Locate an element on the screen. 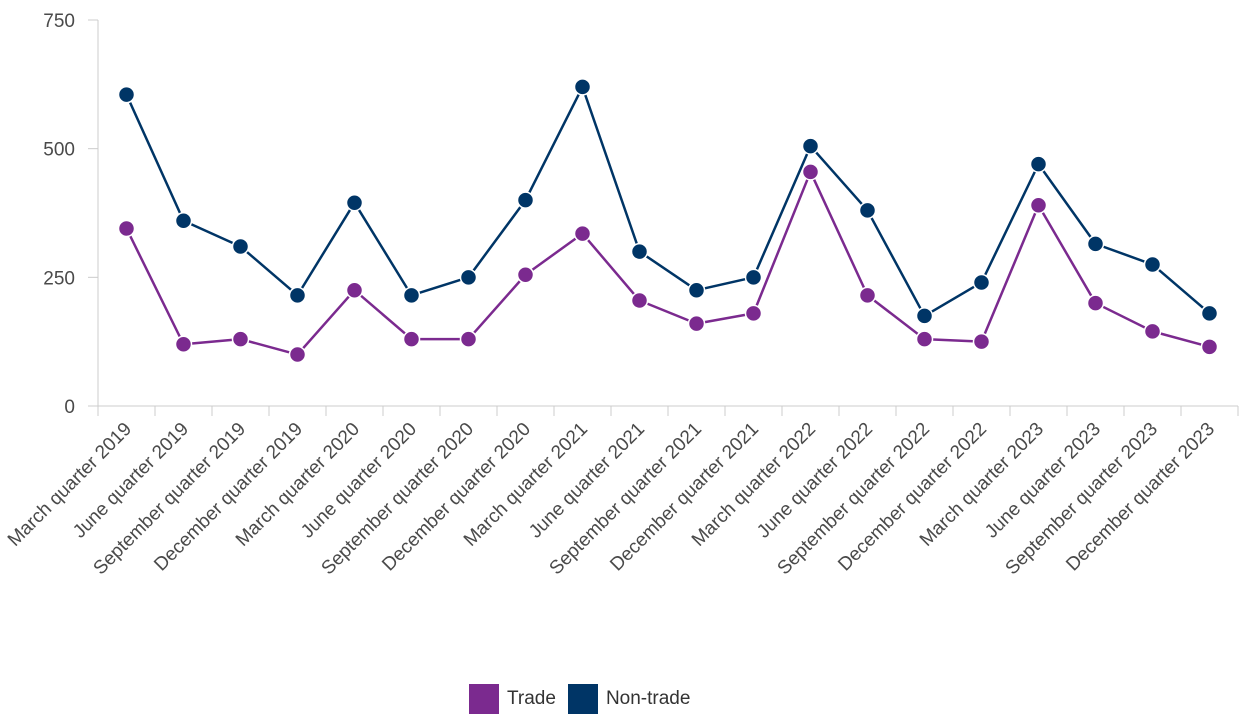  legend-item-non-trade: Non-trade is located at coordinates (629, 699).